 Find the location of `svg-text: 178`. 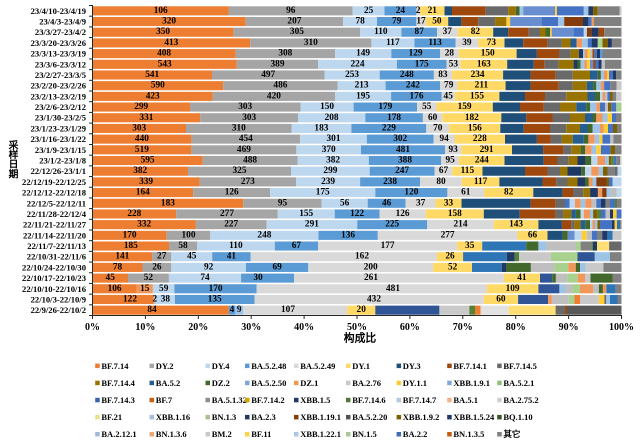

svg-text: 178 is located at coordinates (394, 118).